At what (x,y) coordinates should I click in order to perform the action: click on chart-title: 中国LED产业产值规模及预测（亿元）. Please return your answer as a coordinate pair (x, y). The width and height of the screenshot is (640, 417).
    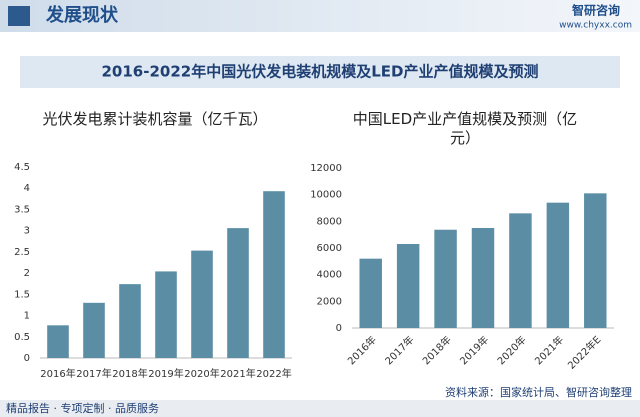
    Looking at the image, I should click on (465, 128).